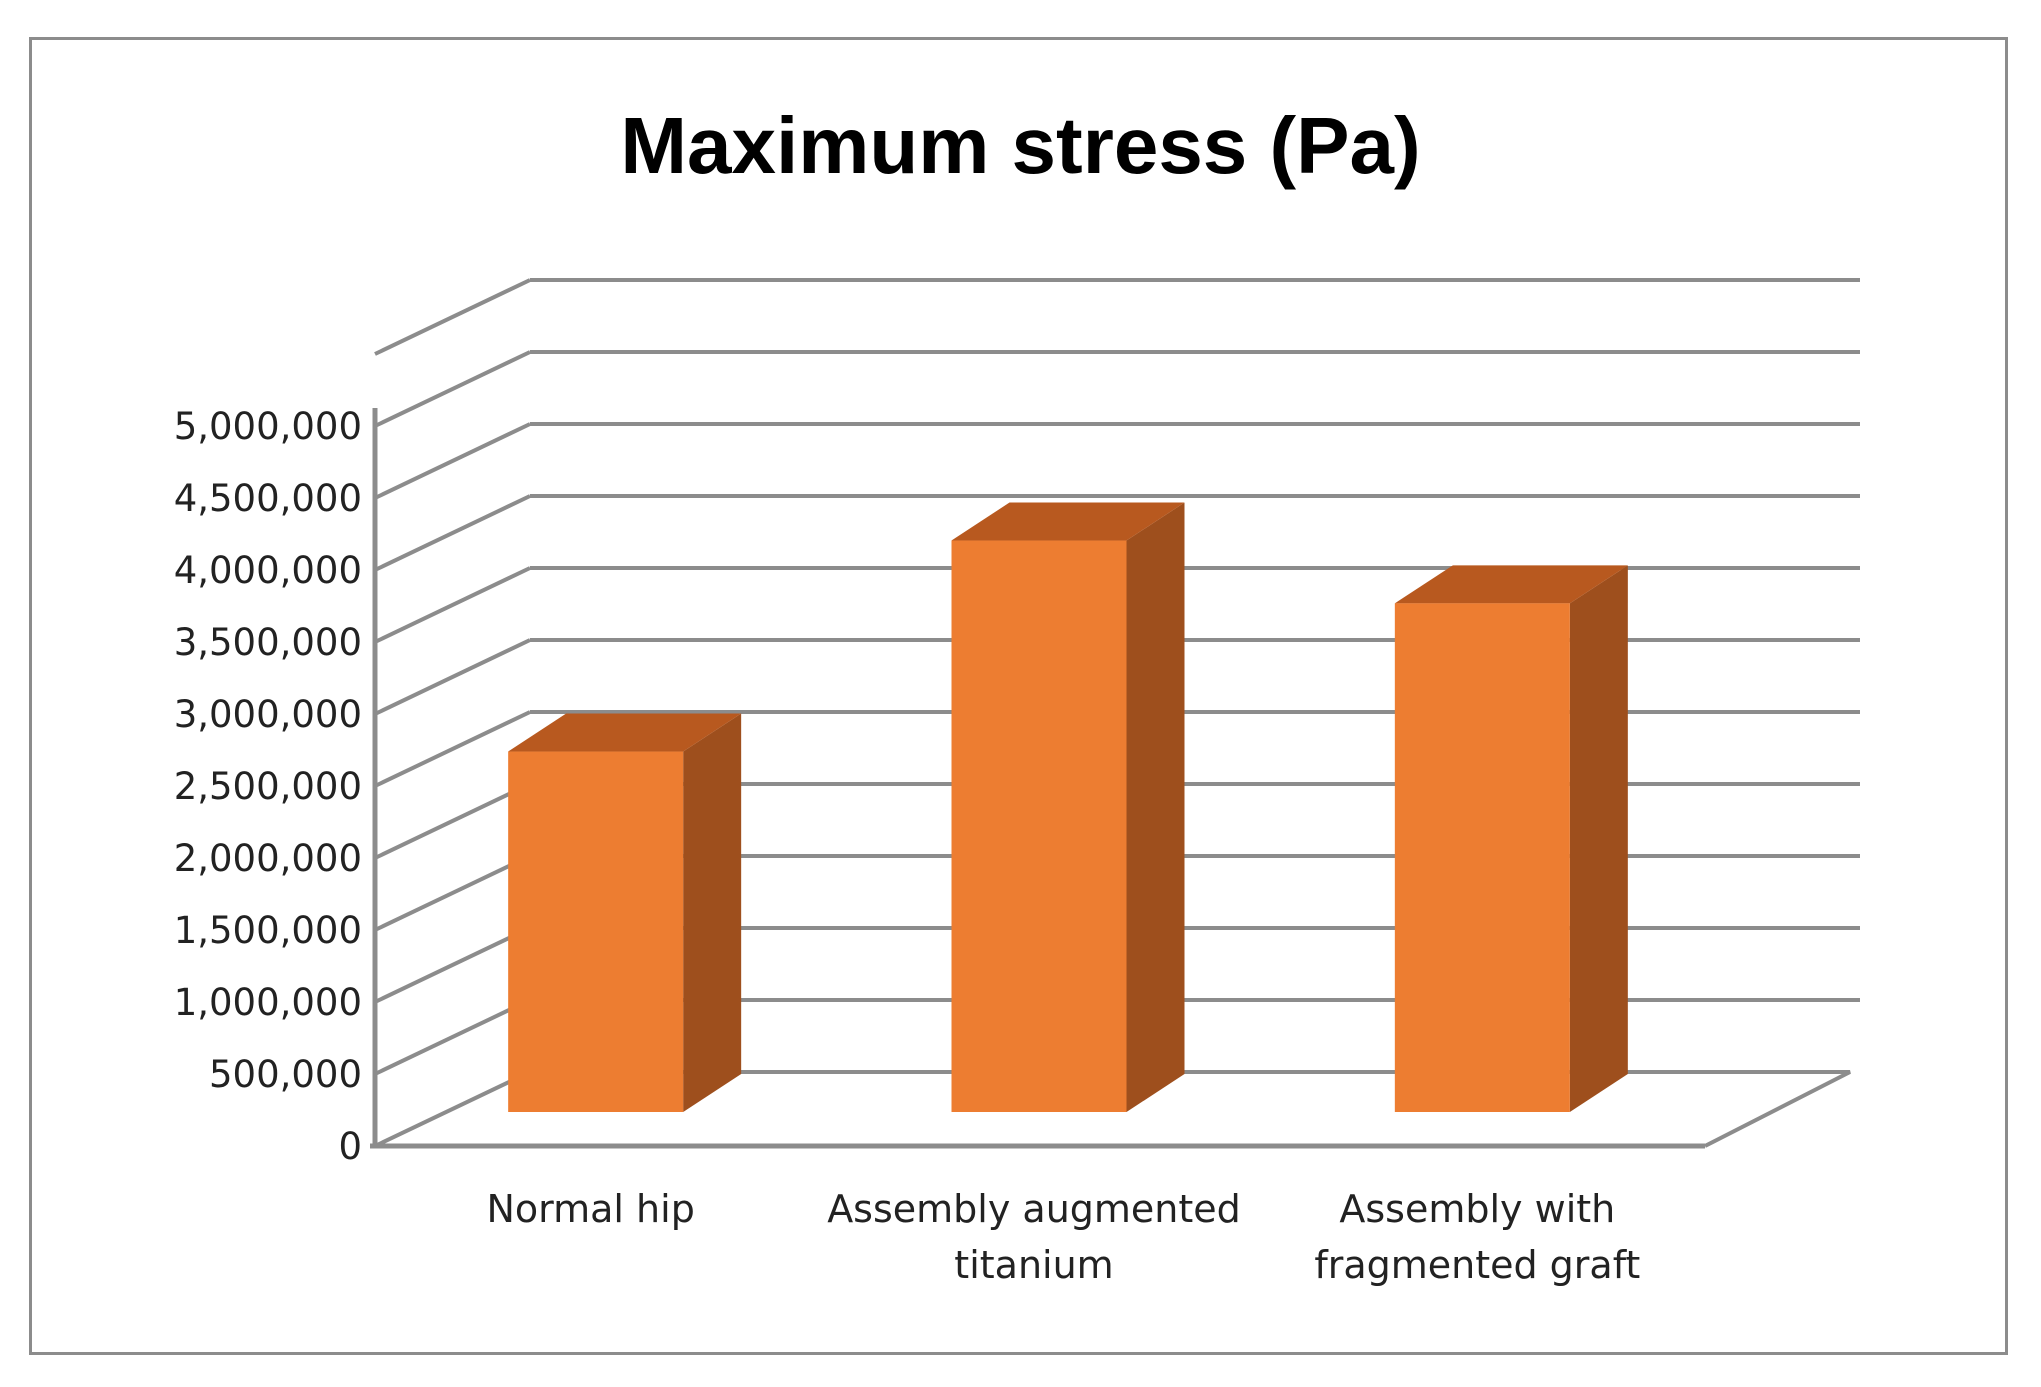  Describe the element at coordinates (1033, 1265) in the screenshot. I see `x-category-label: titanium` at that location.